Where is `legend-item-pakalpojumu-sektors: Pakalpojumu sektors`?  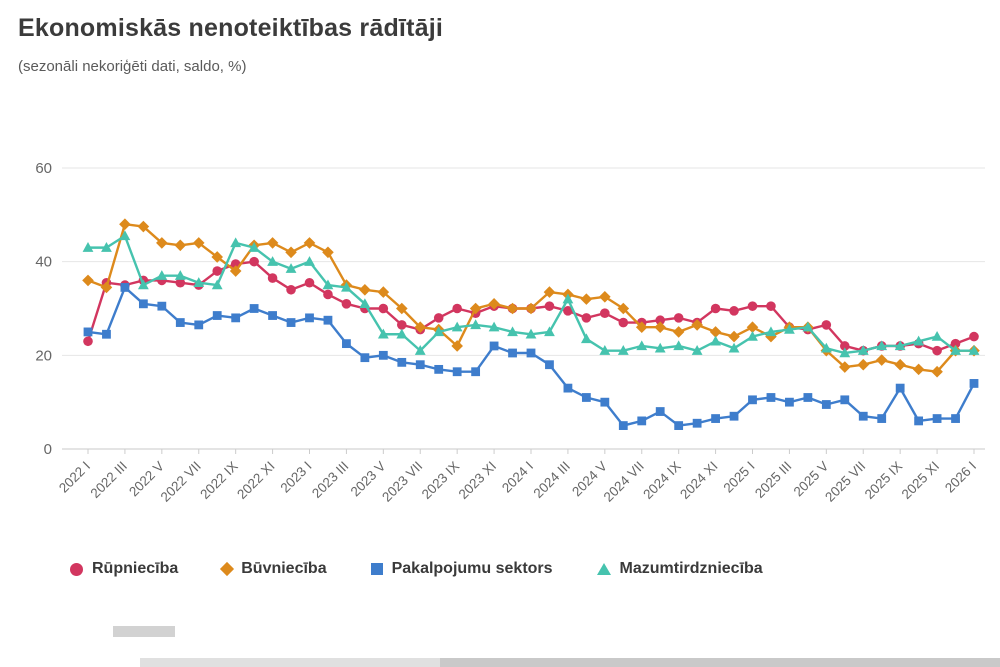
legend-item-pakalpojumu-sektors: Pakalpojumu sektors is located at coordinates (461, 569).